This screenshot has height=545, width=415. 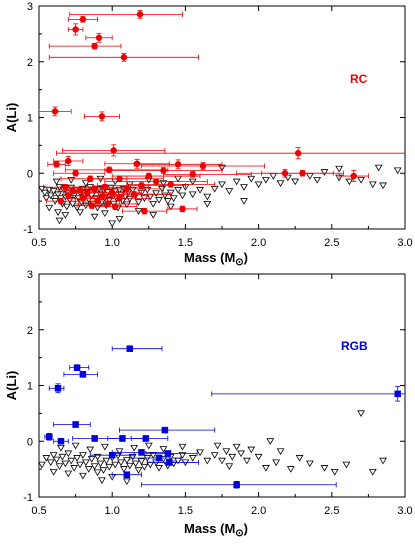 I want to click on y-axis-label: A(Li), so click(x=11, y=386).